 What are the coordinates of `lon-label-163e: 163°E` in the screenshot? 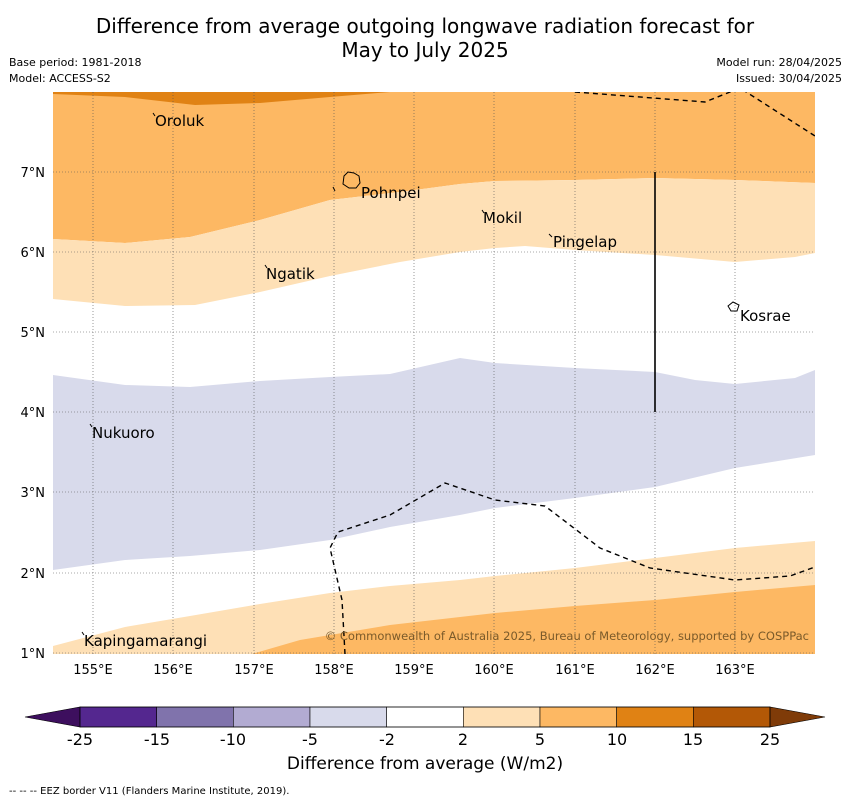 It's located at (735, 670).